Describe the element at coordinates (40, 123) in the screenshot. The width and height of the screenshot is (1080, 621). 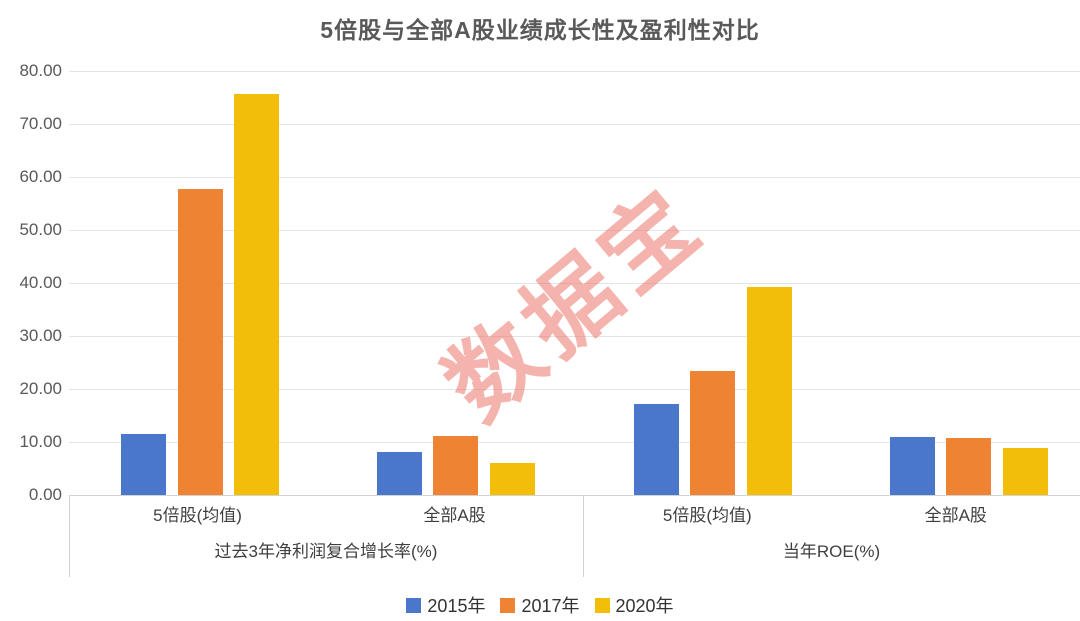
I see `y-tick-label: 70.00` at that location.